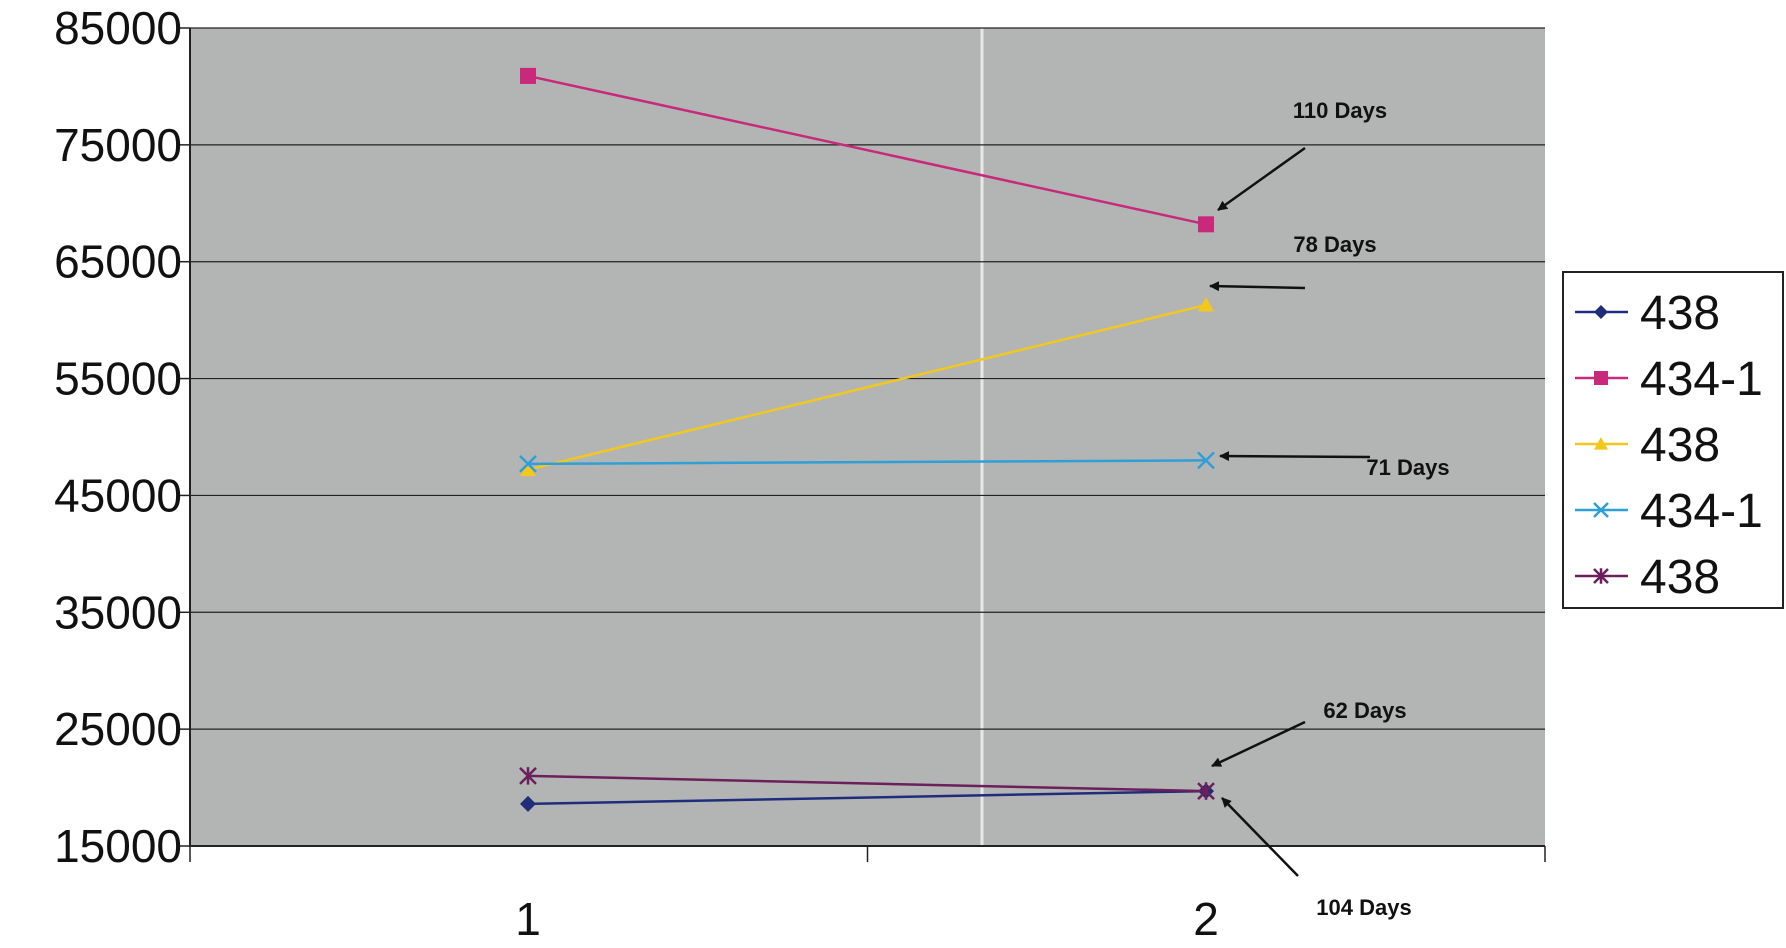 This screenshot has height=948, width=1786. Describe the element at coordinates (118, 262) in the screenshot. I see `y-tick-label: 65000` at that location.